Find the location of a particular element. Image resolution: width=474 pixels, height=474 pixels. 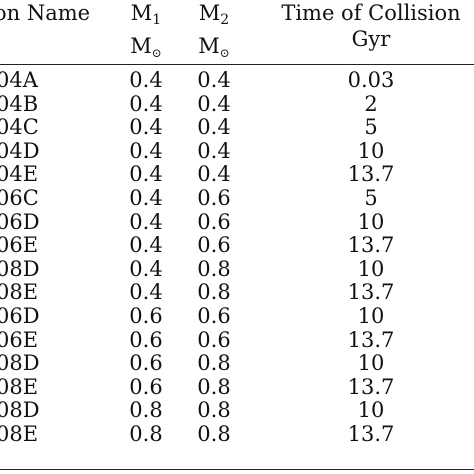

table-row: 08E 0.8 0.8 13.7 is located at coordinates (237, 434).